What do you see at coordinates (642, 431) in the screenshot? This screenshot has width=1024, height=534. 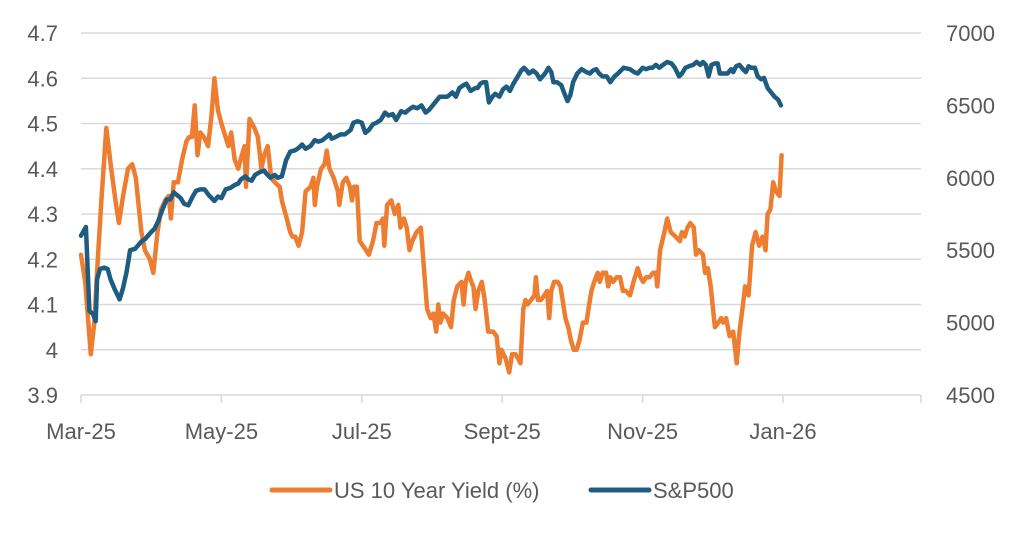 I see `x-tick-label: Nov-25` at bounding box center [642, 431].